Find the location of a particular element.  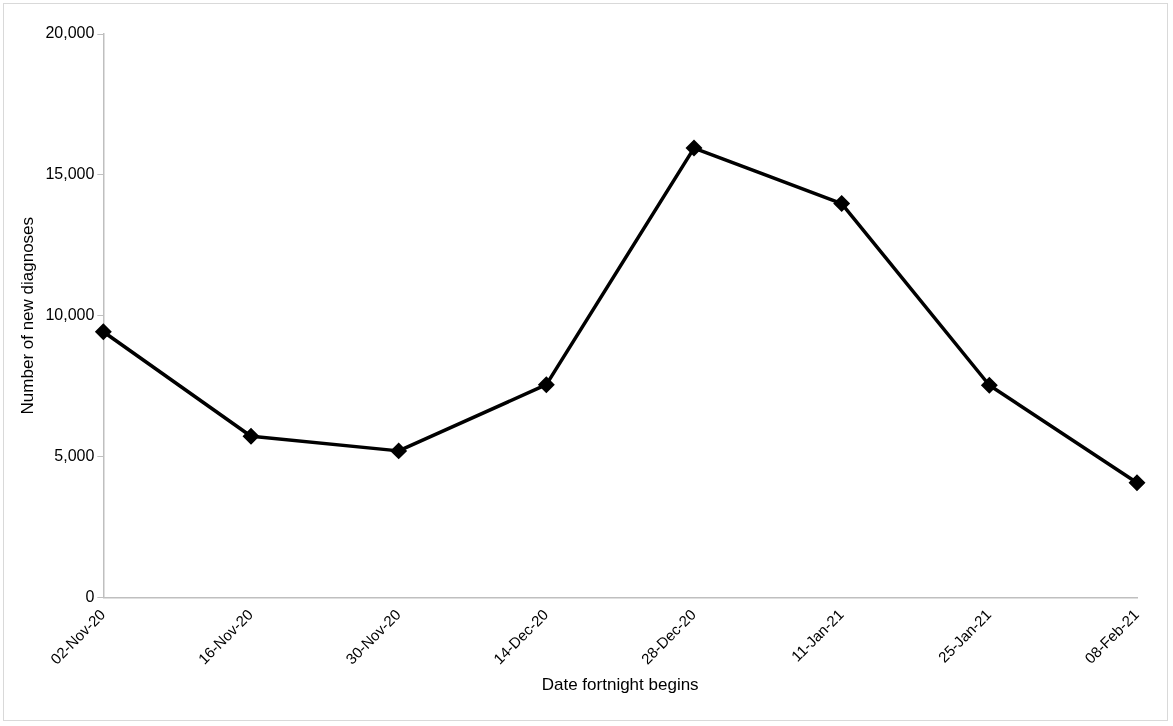

y-tick-label: 15,000 is located at coordinates (70, 174).